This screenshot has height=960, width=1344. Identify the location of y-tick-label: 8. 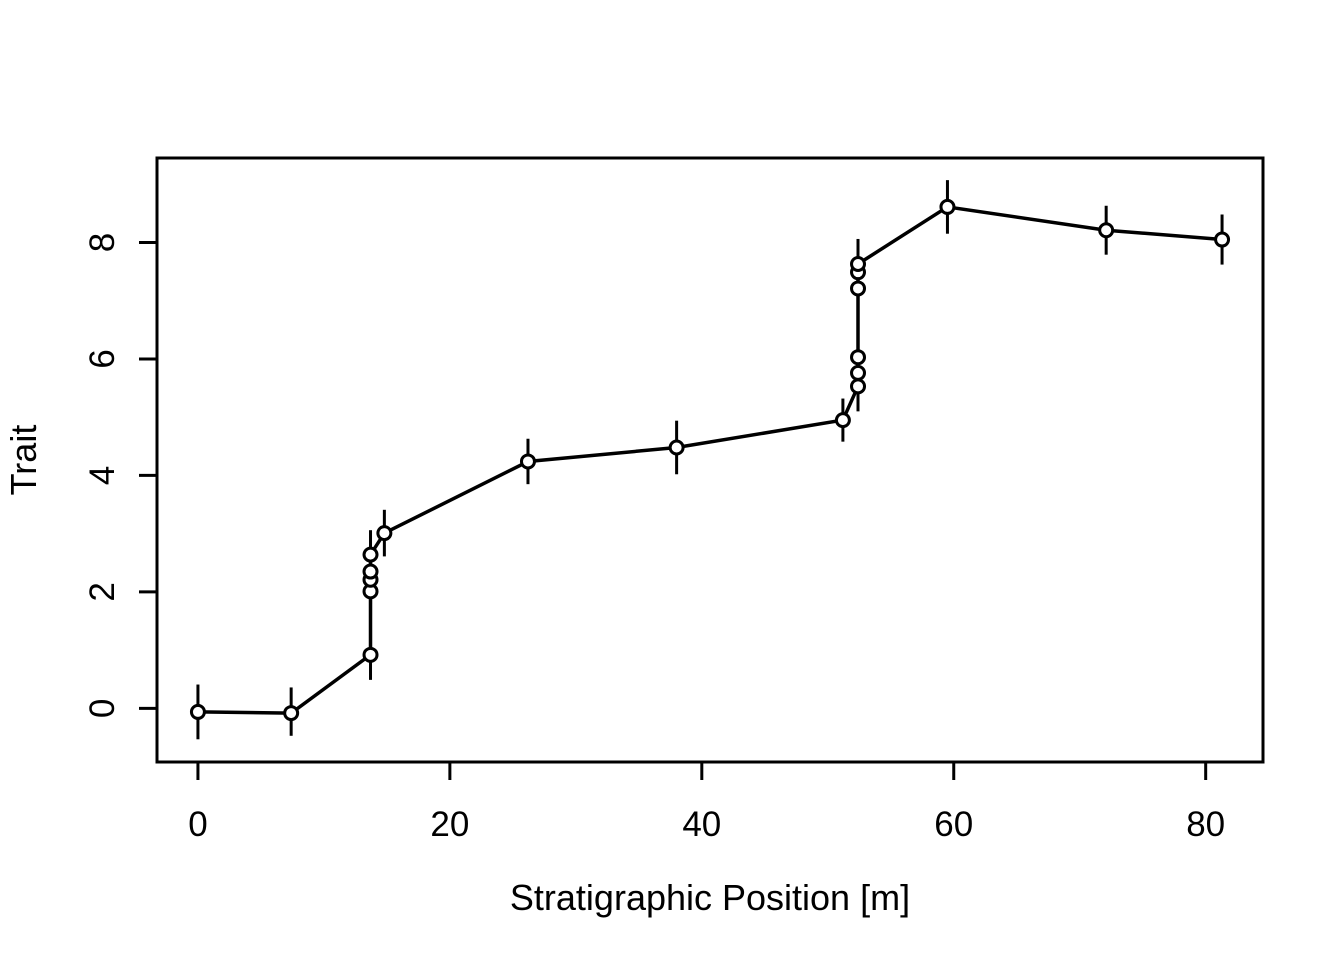
(102, 242).